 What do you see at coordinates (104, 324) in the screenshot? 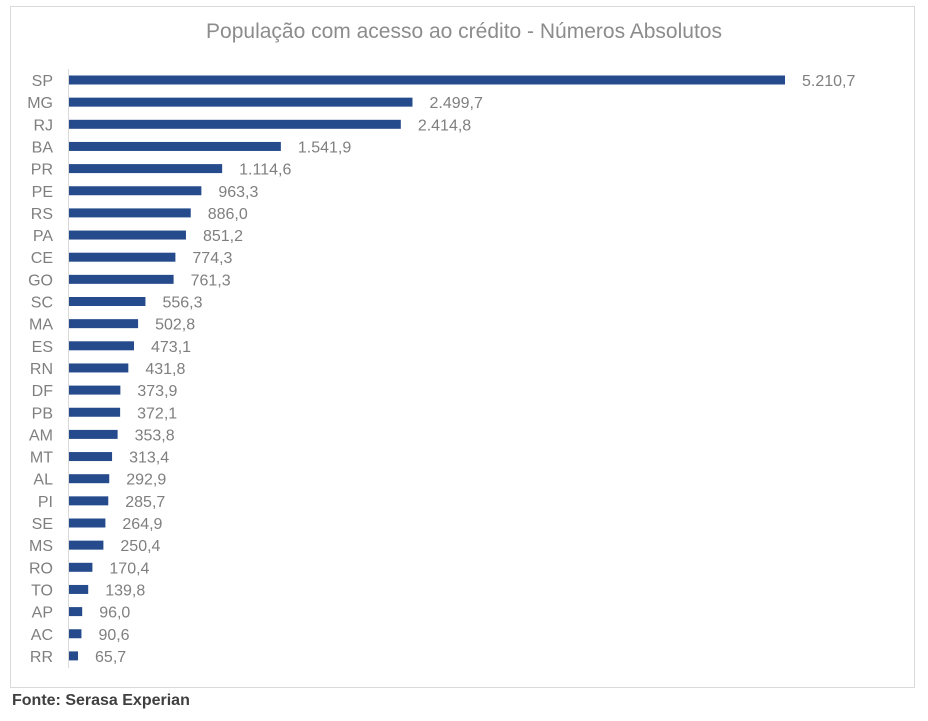
I see `bar-ma` at bounding box center [104, 324].